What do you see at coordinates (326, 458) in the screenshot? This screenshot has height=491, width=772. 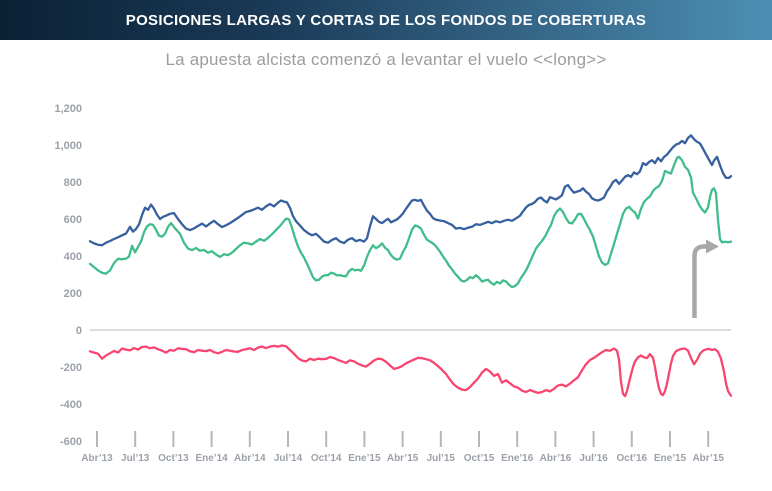 I see `x-tick-label: Oct’14` at bounding box center [326, 458].